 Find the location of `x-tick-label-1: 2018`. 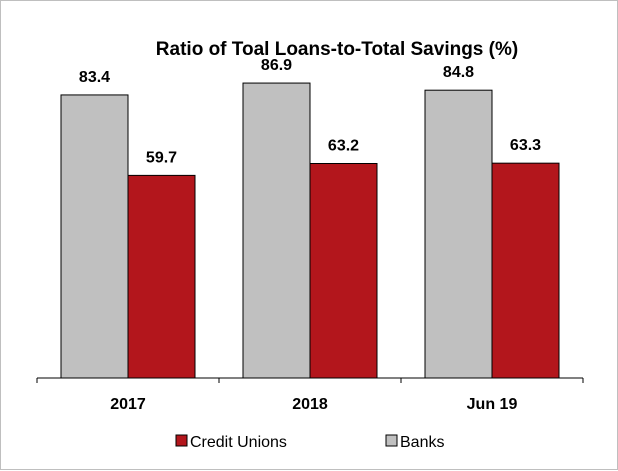

x-tick-label-1: 2018 is located at coordinates (310, 404).